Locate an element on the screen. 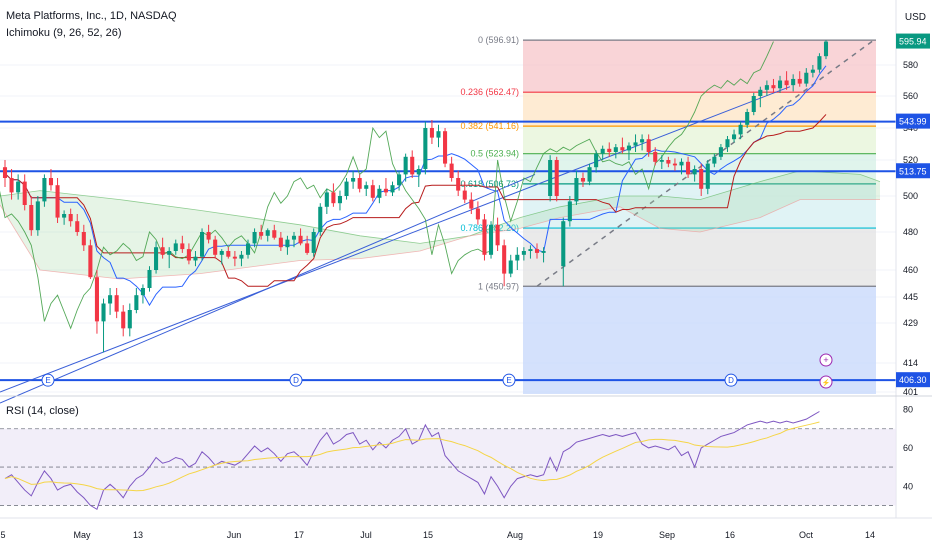 The width and height of the screenshot is (932, 555). flash-marker-label: ⚡ is located at coordinates (826, 382).